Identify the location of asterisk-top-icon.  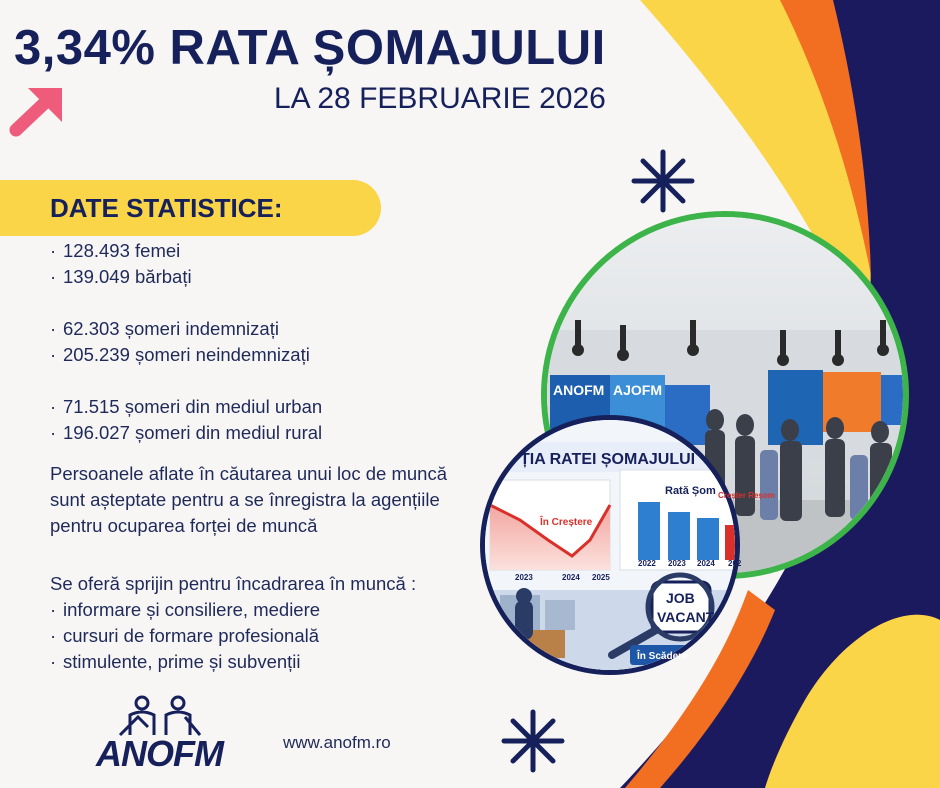
(663, 181).